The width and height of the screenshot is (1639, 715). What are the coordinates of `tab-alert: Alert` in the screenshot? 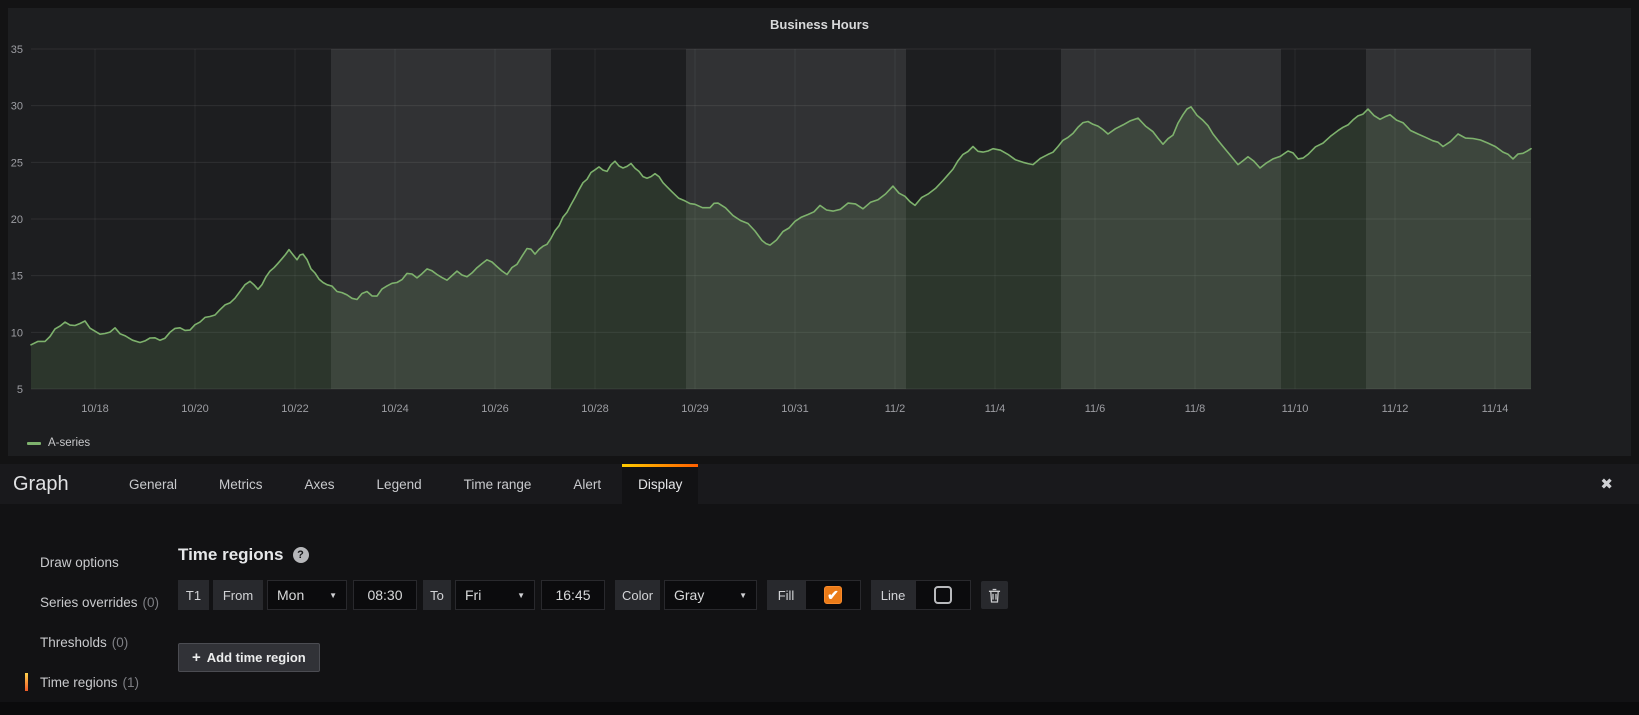 It's located at (587, 484).